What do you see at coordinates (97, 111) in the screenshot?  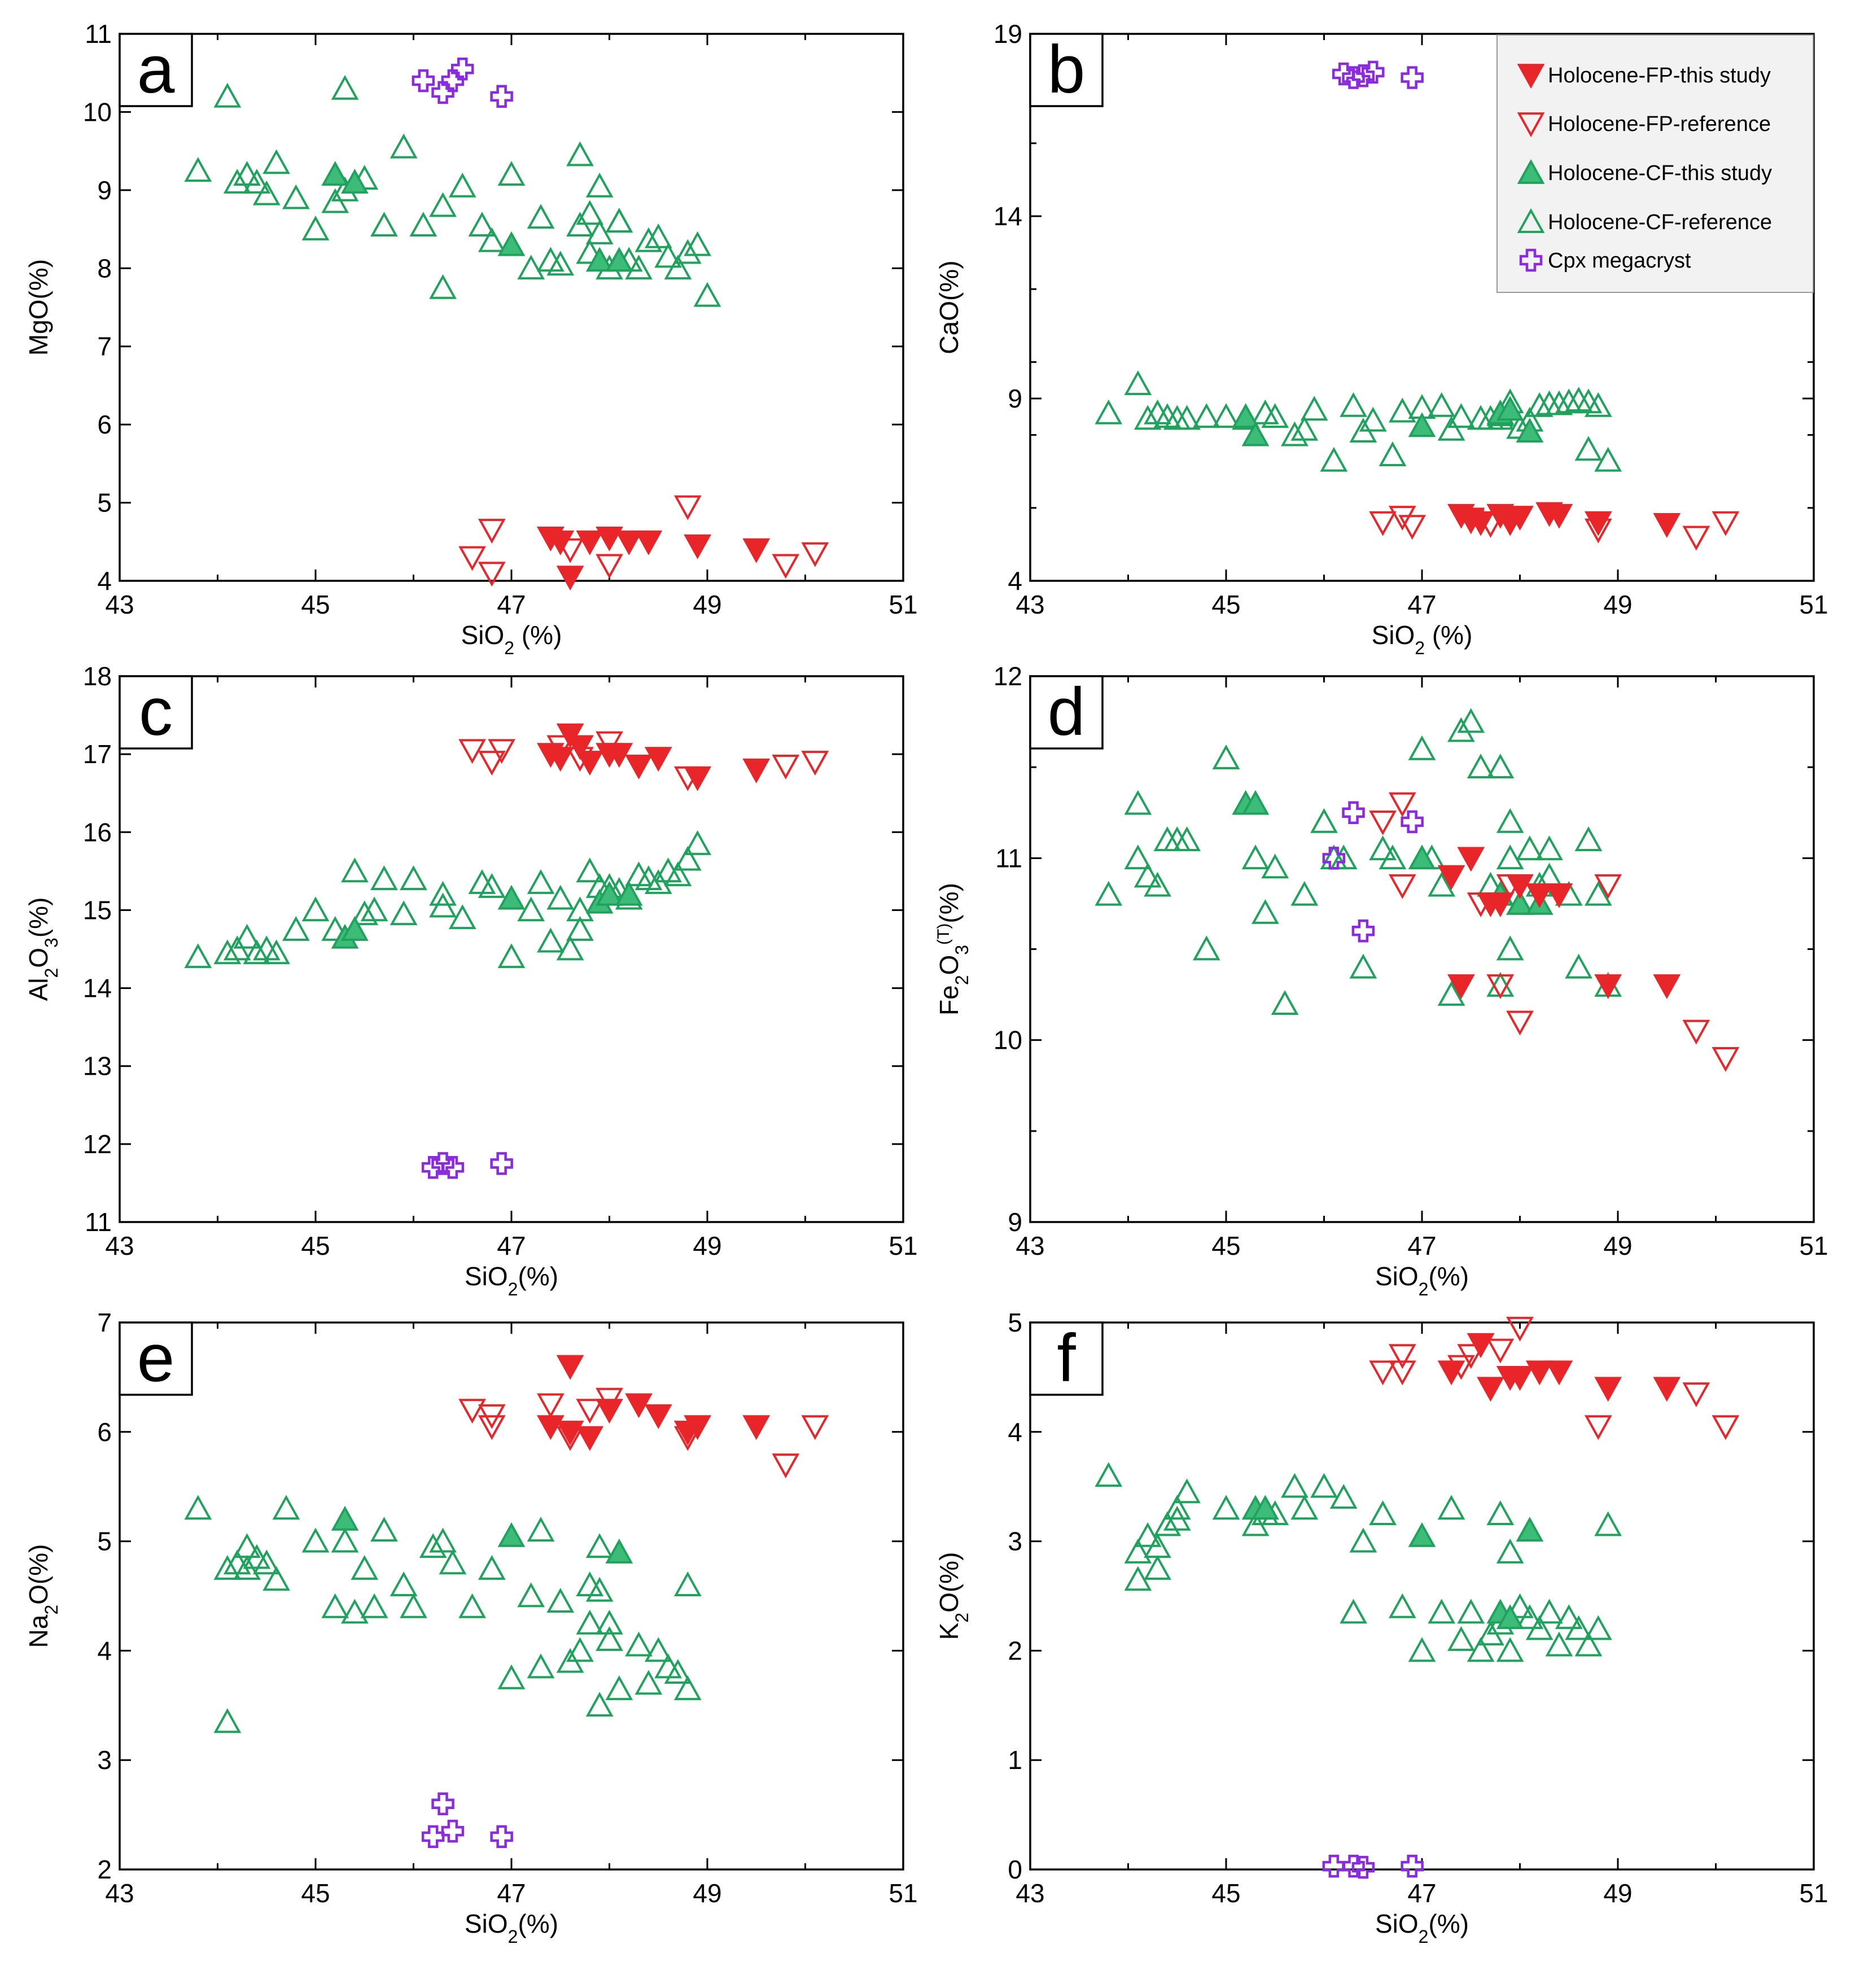 I see `y-tick-label: 10` at bounding box center [97, 111].